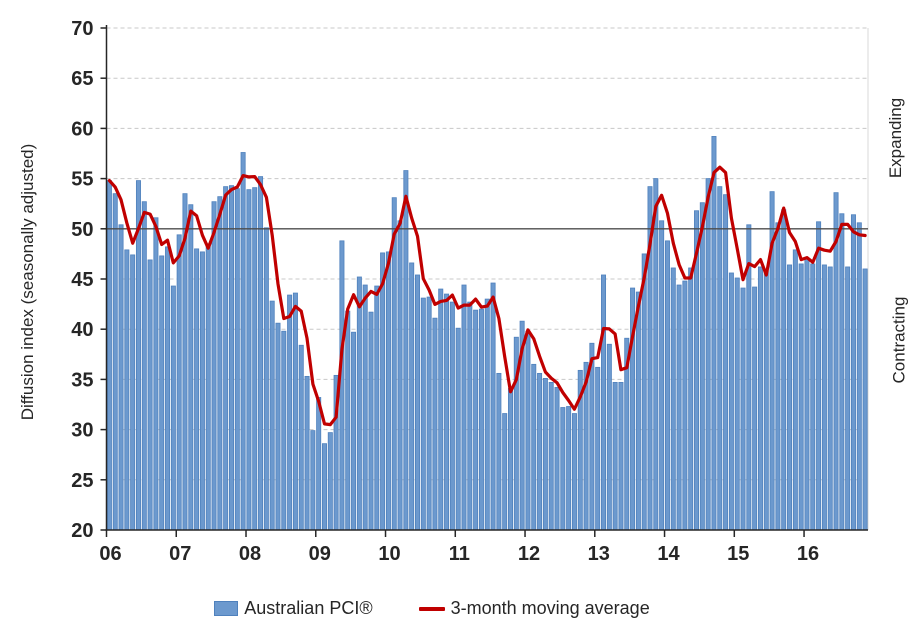 This screenshot has width=916, height=643. Describe the element at coordinates (27, 282) in the screenshot. I see `y-axis-title: Diffusion index (seasonally adjusted)` at that location.